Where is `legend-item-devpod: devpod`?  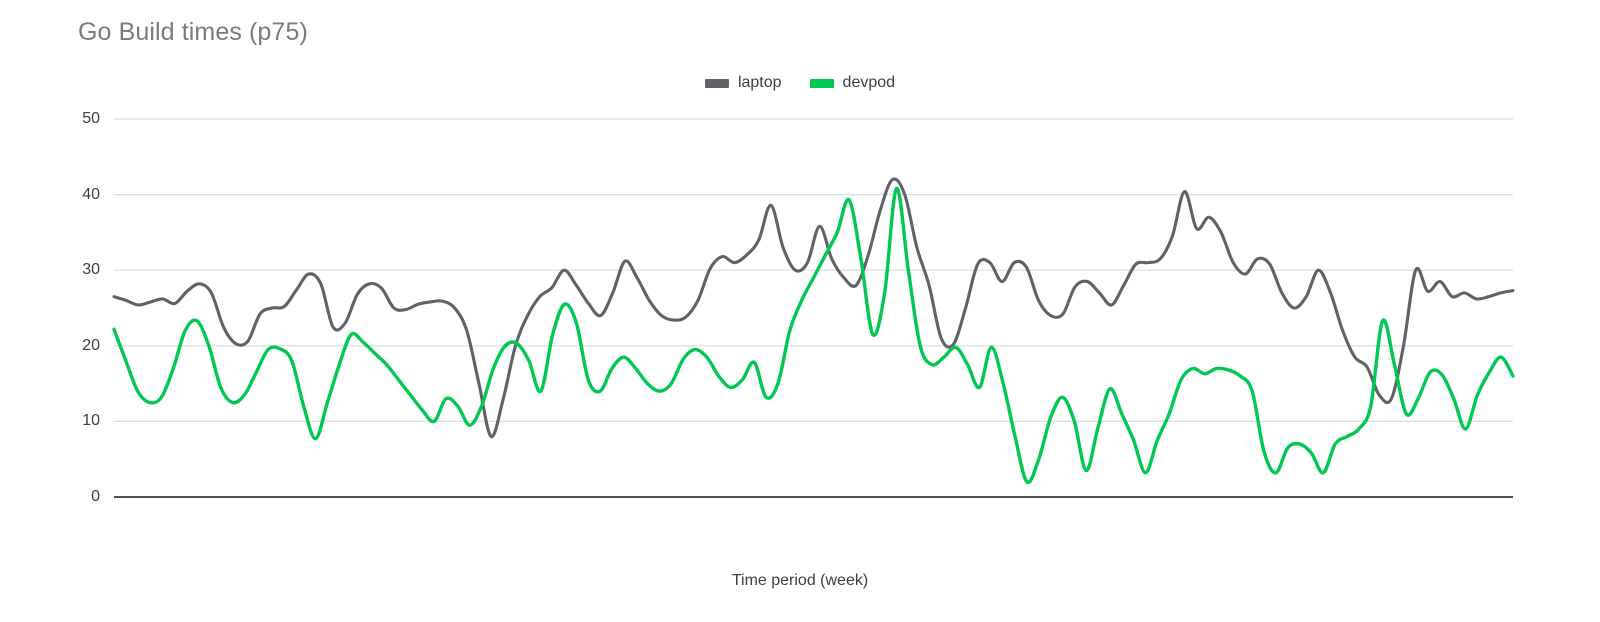
legend-item-devpod: devpod is located at coordinates (852, 83).